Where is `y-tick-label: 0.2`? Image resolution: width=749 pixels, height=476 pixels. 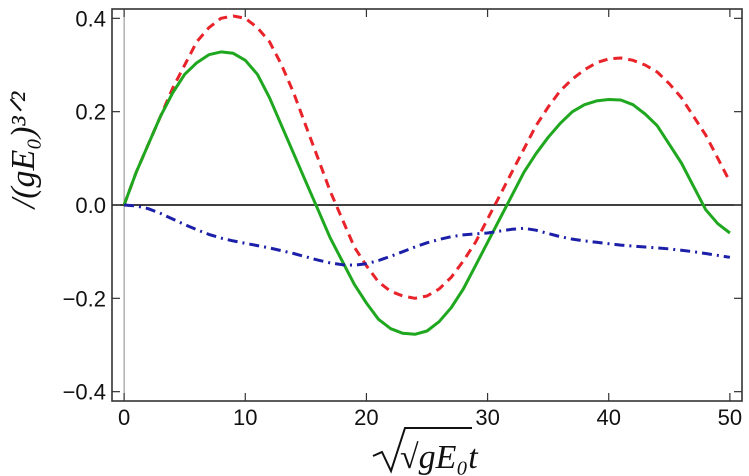
y-tick-label: 0.2 is located at coordinates (90, 112).